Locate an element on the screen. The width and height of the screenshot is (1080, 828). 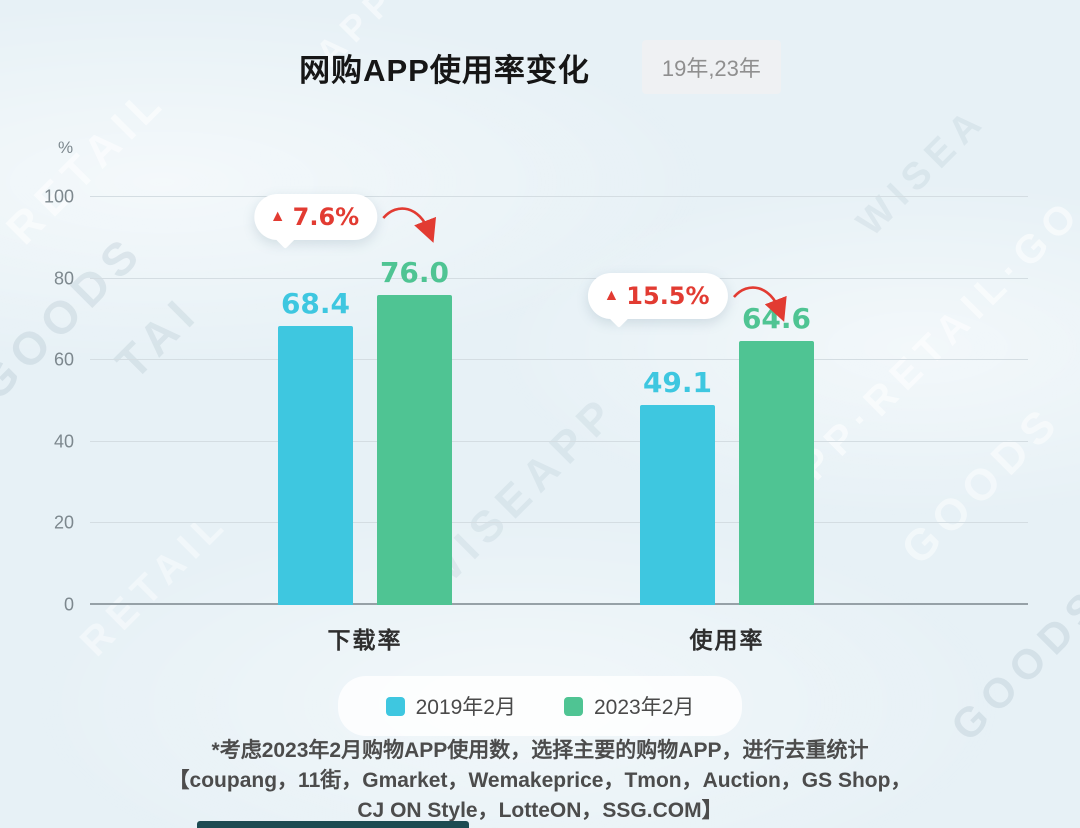
footnote-line-1: *考虑2023年2月购物APP使用数，选择主要的购物APP，进行去重统计 is located at coordinates (540, 750).